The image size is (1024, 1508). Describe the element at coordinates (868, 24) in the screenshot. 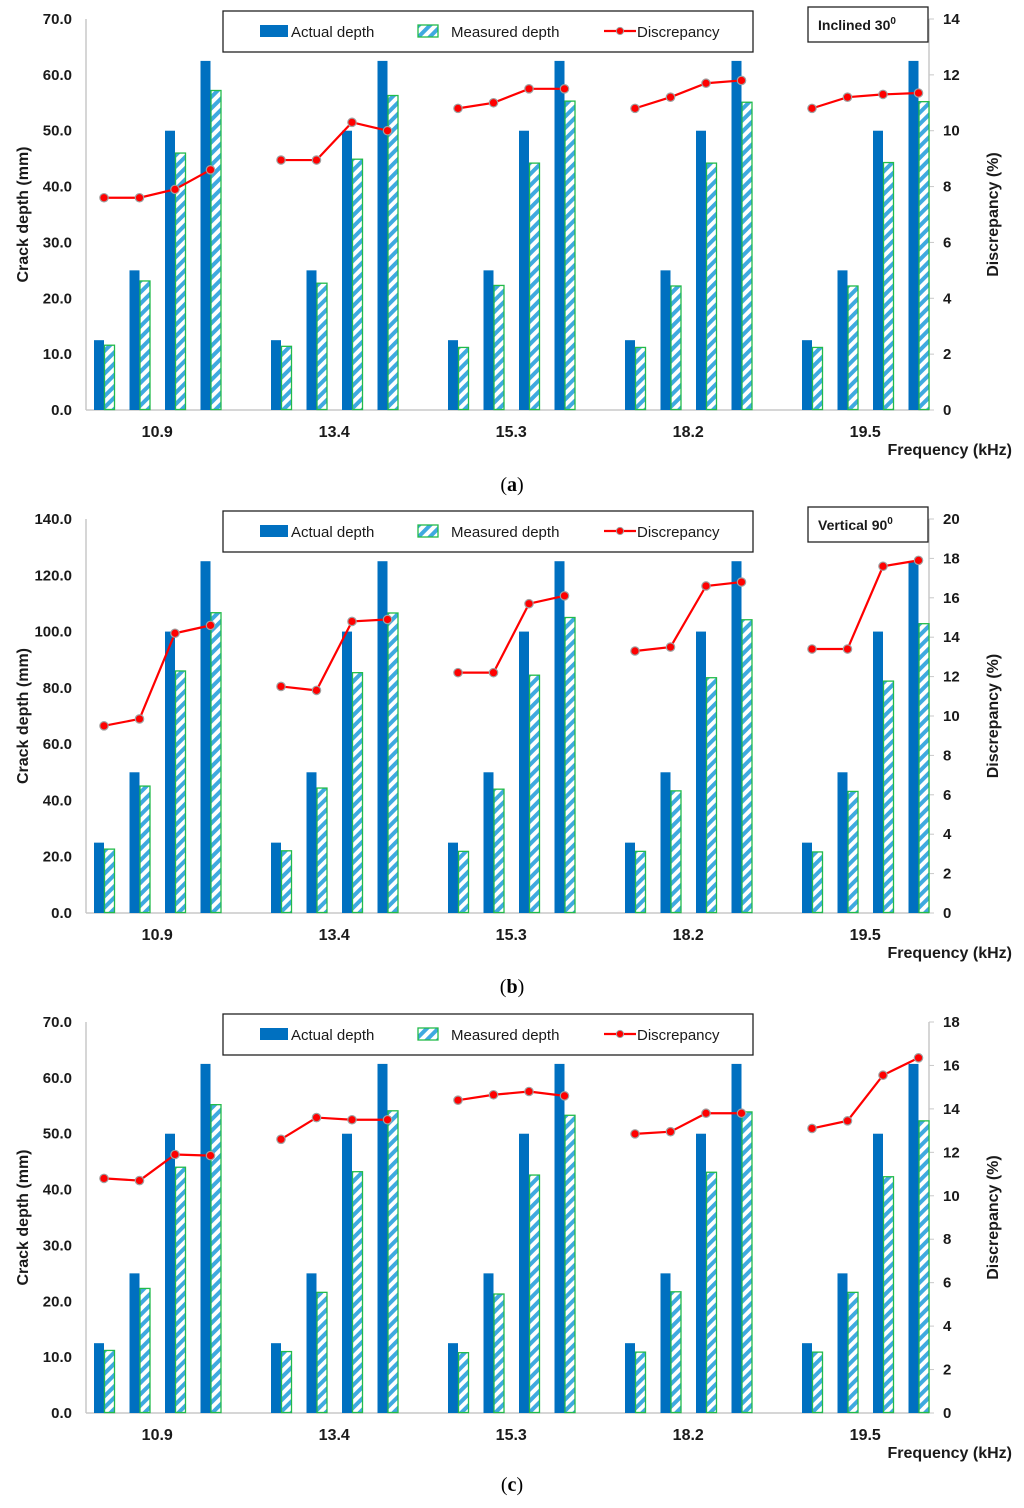

I see `annotation: Inclined 300` at that location.